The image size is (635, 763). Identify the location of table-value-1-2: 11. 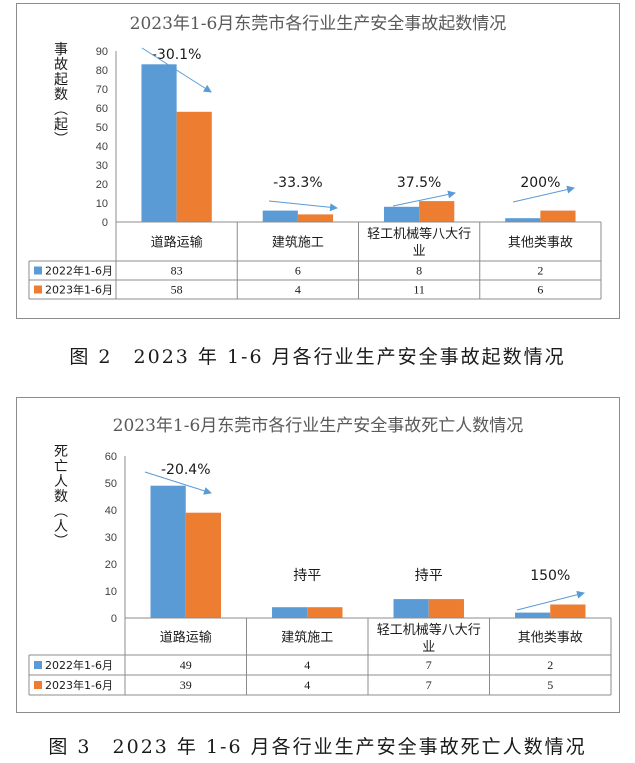
(419, 290).